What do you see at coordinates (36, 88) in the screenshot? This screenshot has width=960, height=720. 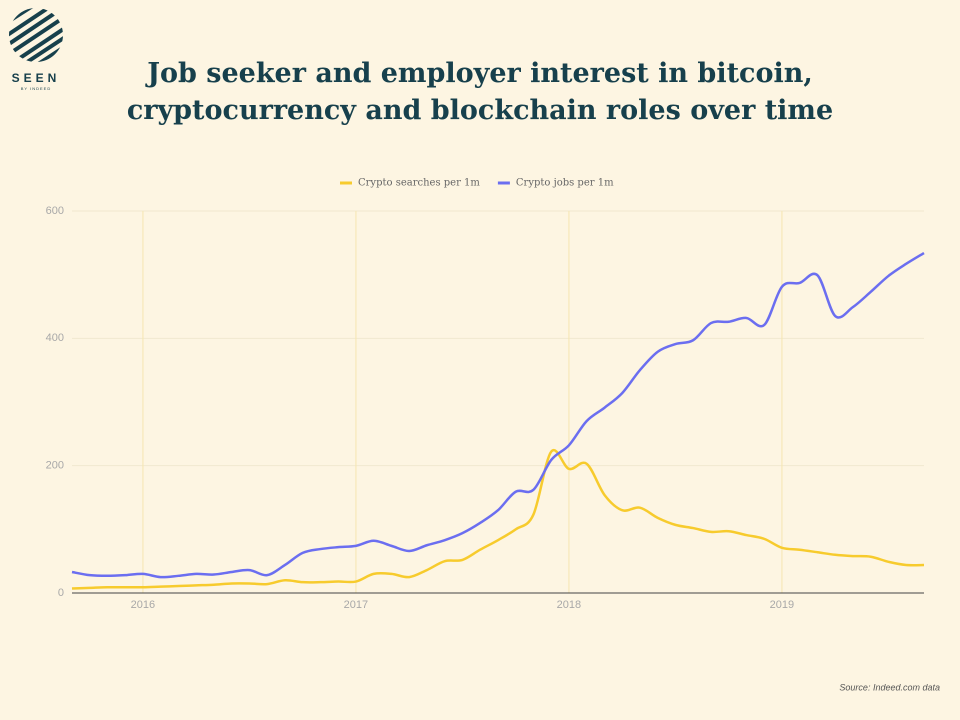 I see `logo-sub: BY INDEED` at bounding box center [36, 88].